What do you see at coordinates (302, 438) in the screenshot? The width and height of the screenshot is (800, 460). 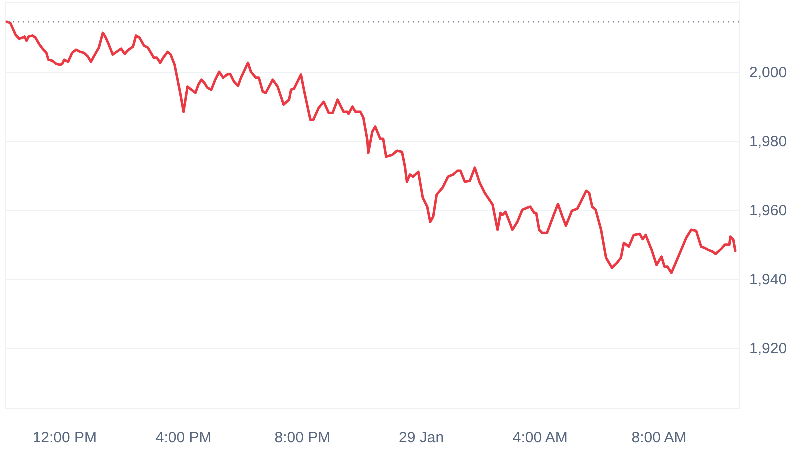 I see `x-tick-label: 8:00 PM` at bounding box center [302, 438].